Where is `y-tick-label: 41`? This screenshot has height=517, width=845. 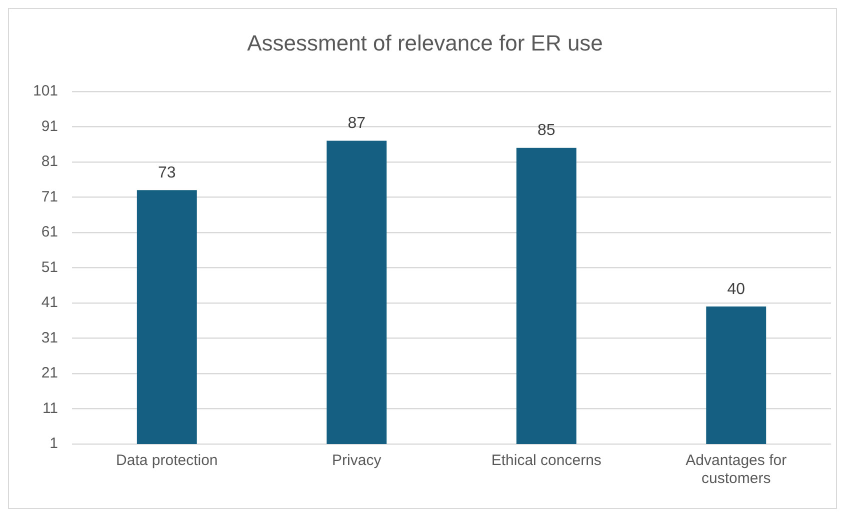
y-tick-label: 41 is located at coordinates (49, 303).